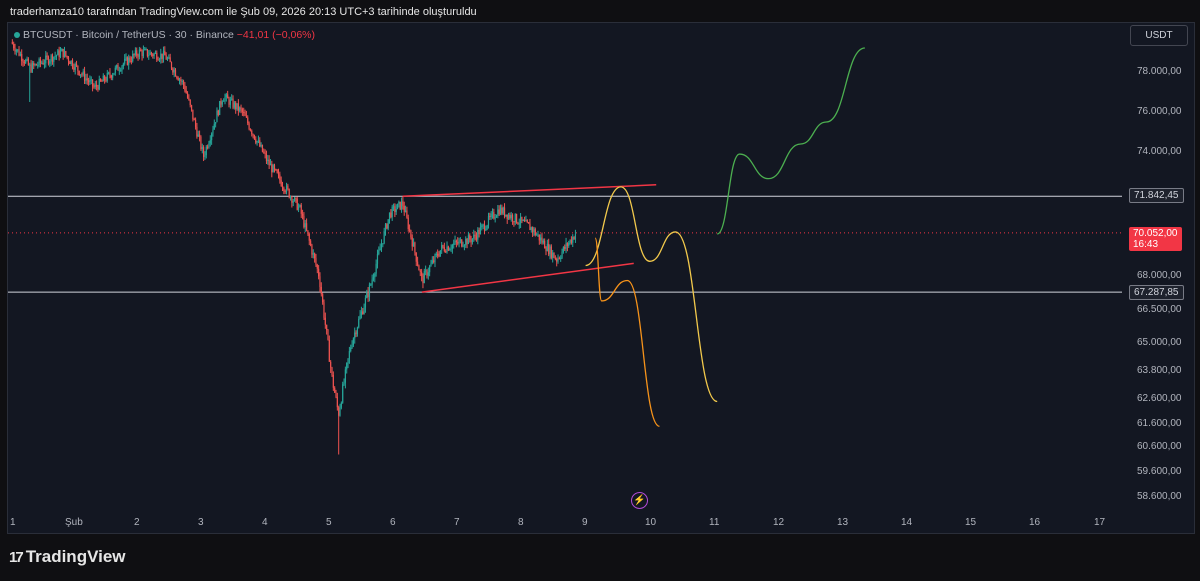 Image resolution: width=1200 pixels, height=581 pixels. I want to click on time-tick-label: 7, so click(457, 522).